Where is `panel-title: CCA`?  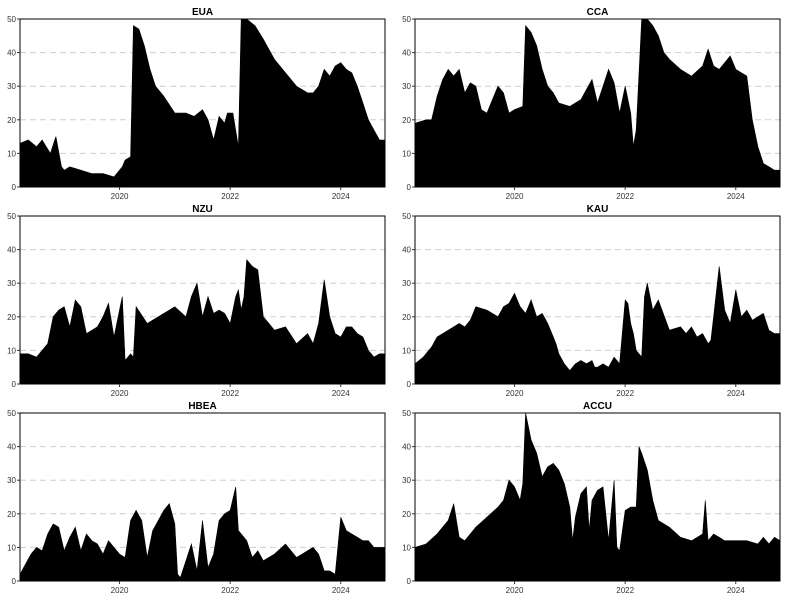
panel-title: CCA is located at coordinates (598, 12).